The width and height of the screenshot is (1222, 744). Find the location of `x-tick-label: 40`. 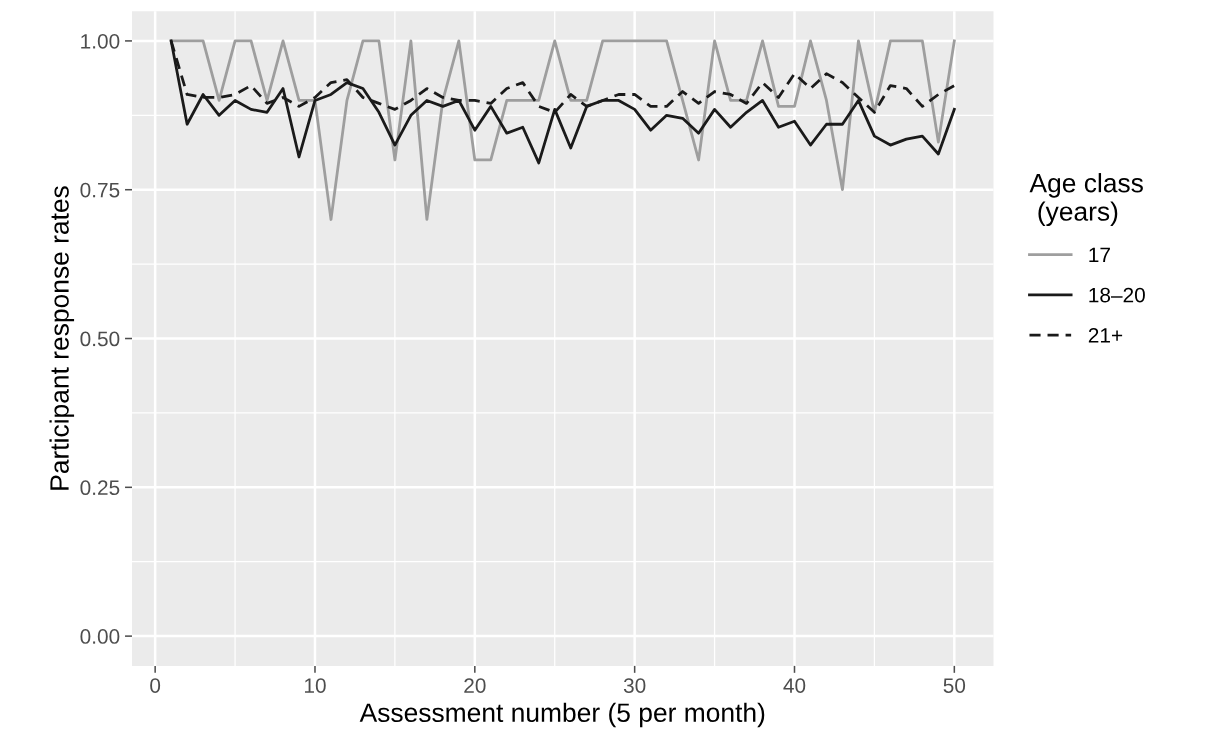

x-tick-label: 40 is located at coordinates (794, 685).